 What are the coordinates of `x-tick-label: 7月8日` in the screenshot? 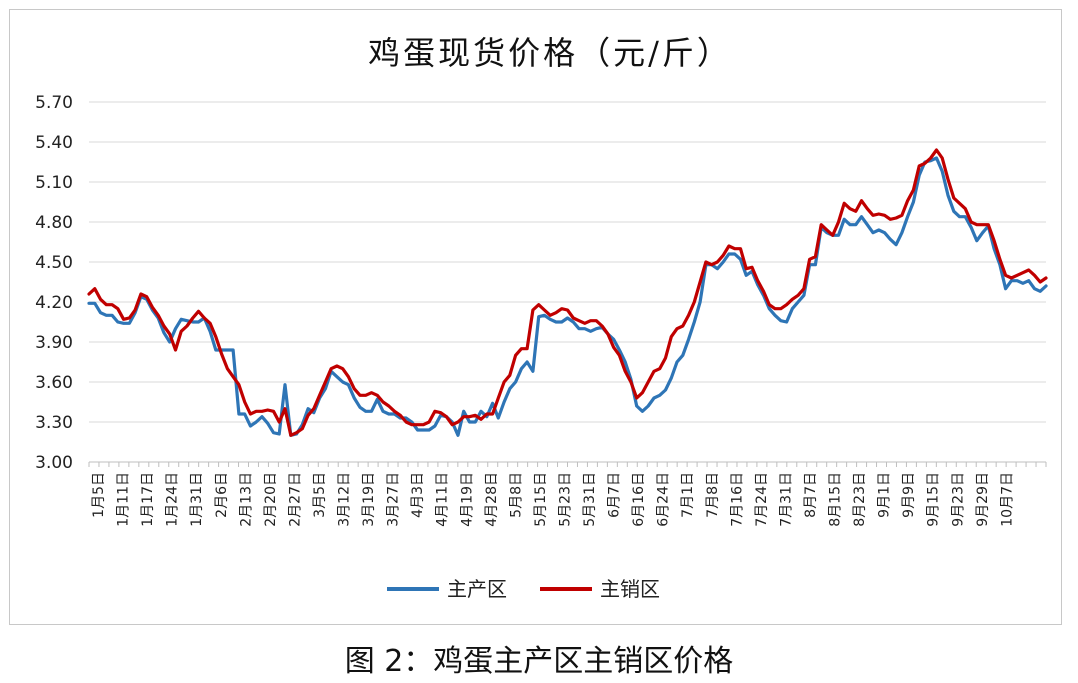 It's located at (713, 495).